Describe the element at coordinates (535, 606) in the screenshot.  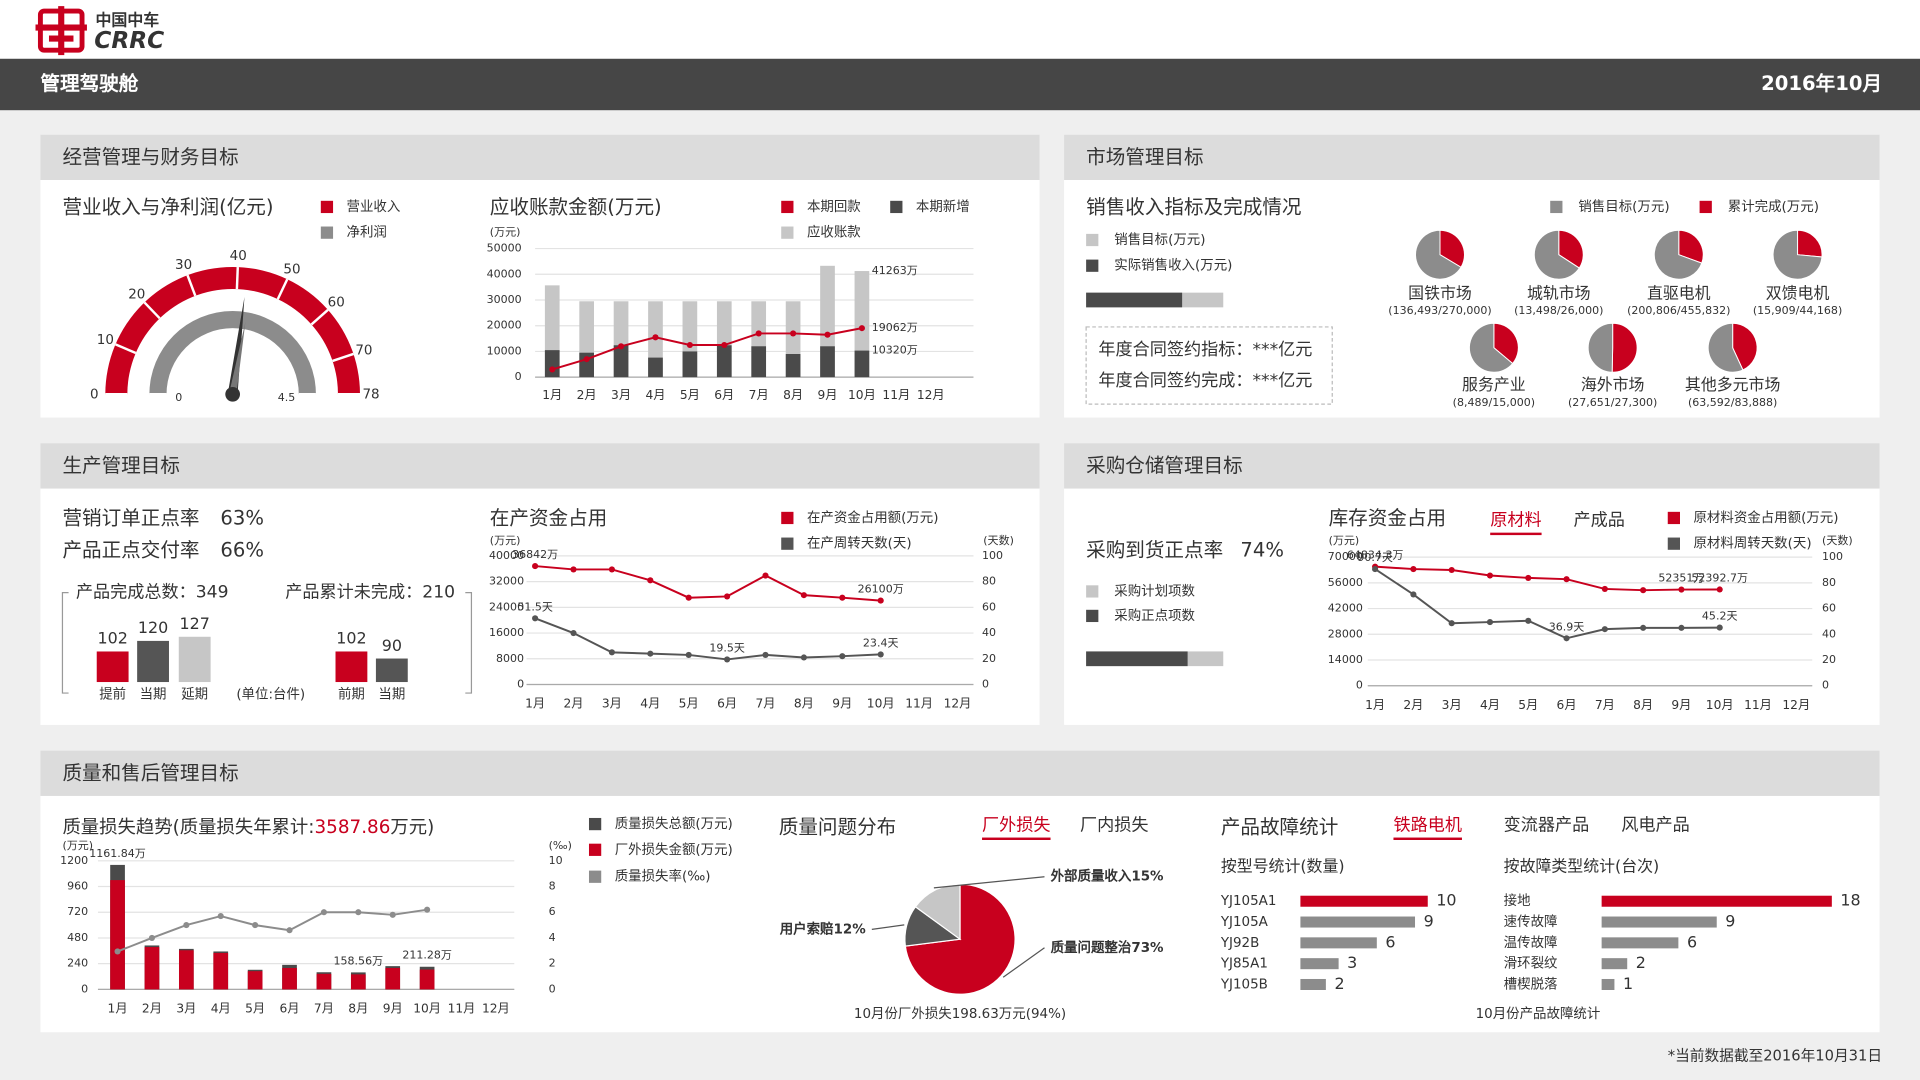
I see `data-label: 51.5天` at that location.